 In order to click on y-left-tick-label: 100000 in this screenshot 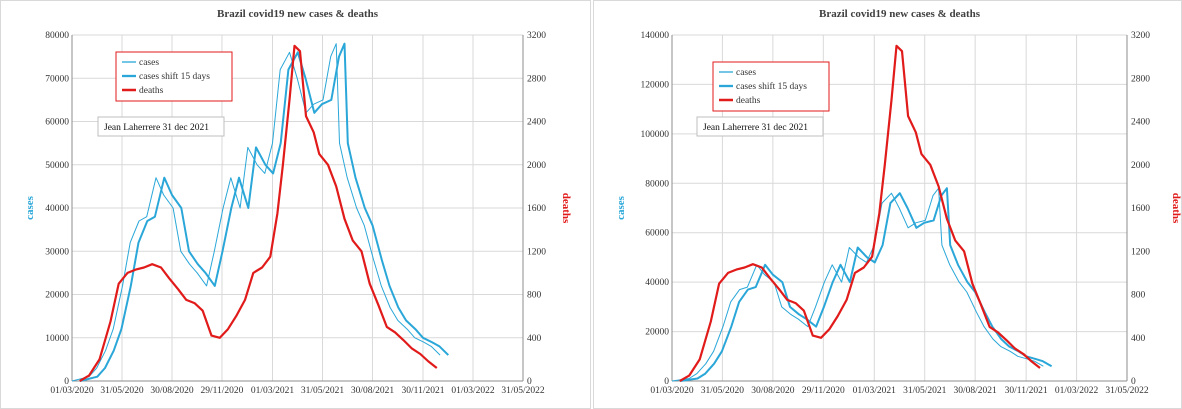, I will do `click(655, 135)`.